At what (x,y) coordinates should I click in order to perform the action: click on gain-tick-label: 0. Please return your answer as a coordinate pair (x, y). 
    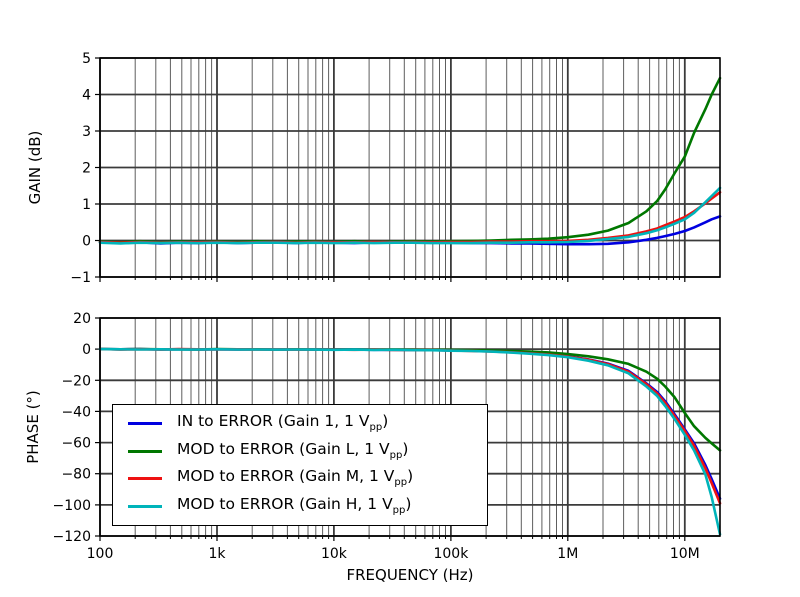
    Looking at the image, I should click on (86, 242).